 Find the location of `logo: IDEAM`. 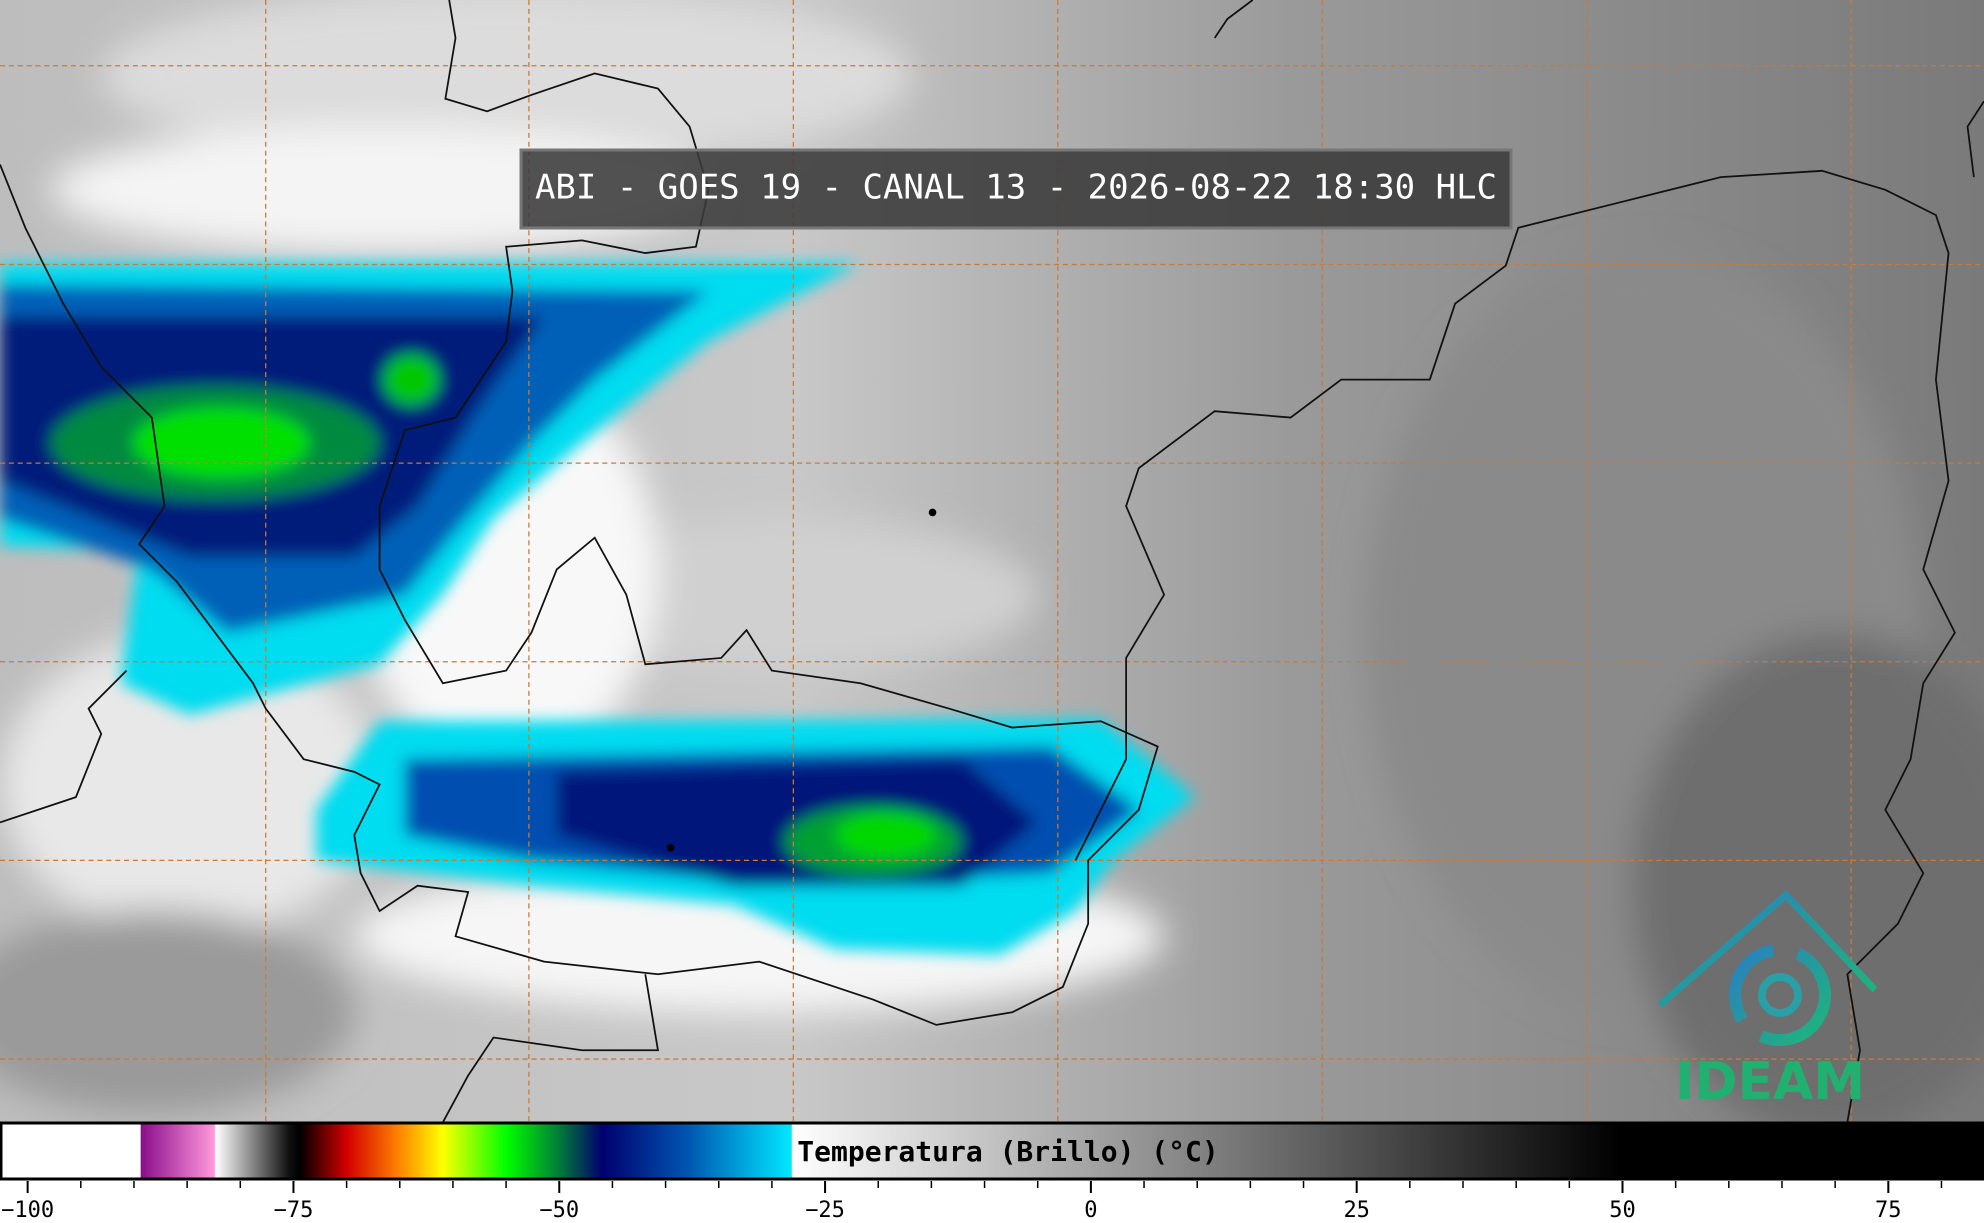

logo: IDEAM is located at coordinates (1767, 1001).